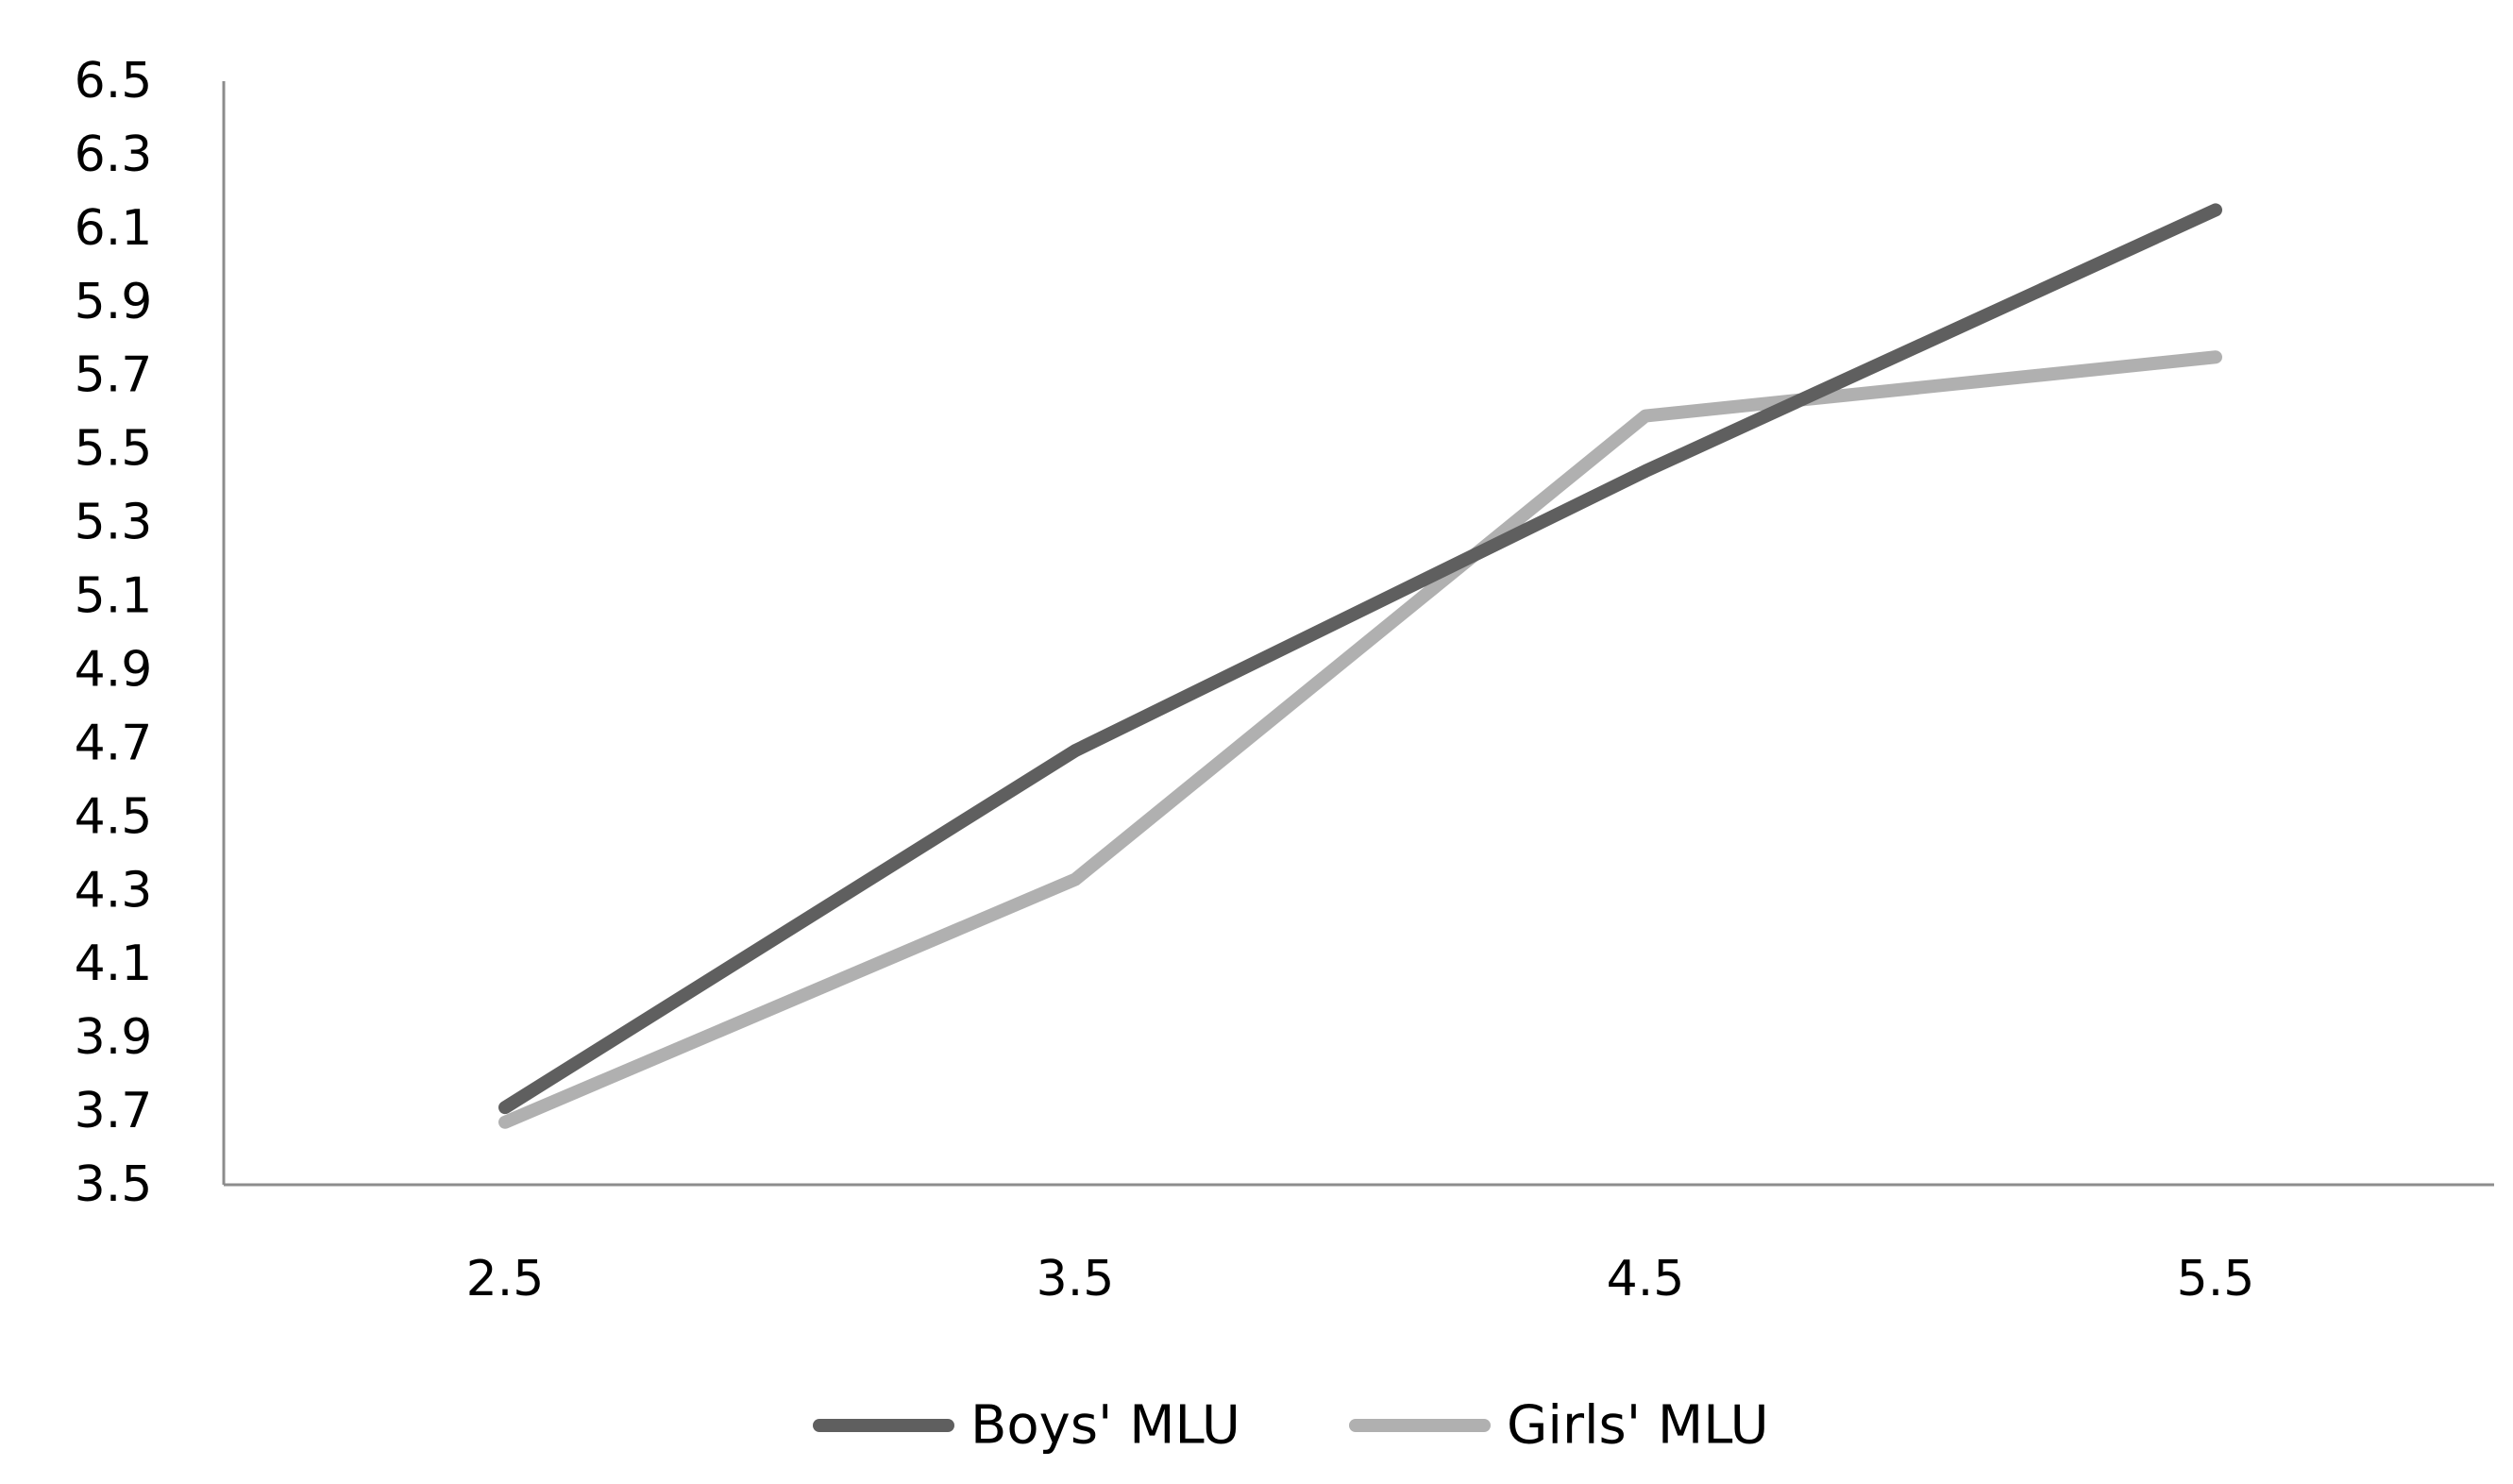 This screenshot has width=2513, height=1484. I want to click on y-tick-label: 3.5, so click(114, 1184).